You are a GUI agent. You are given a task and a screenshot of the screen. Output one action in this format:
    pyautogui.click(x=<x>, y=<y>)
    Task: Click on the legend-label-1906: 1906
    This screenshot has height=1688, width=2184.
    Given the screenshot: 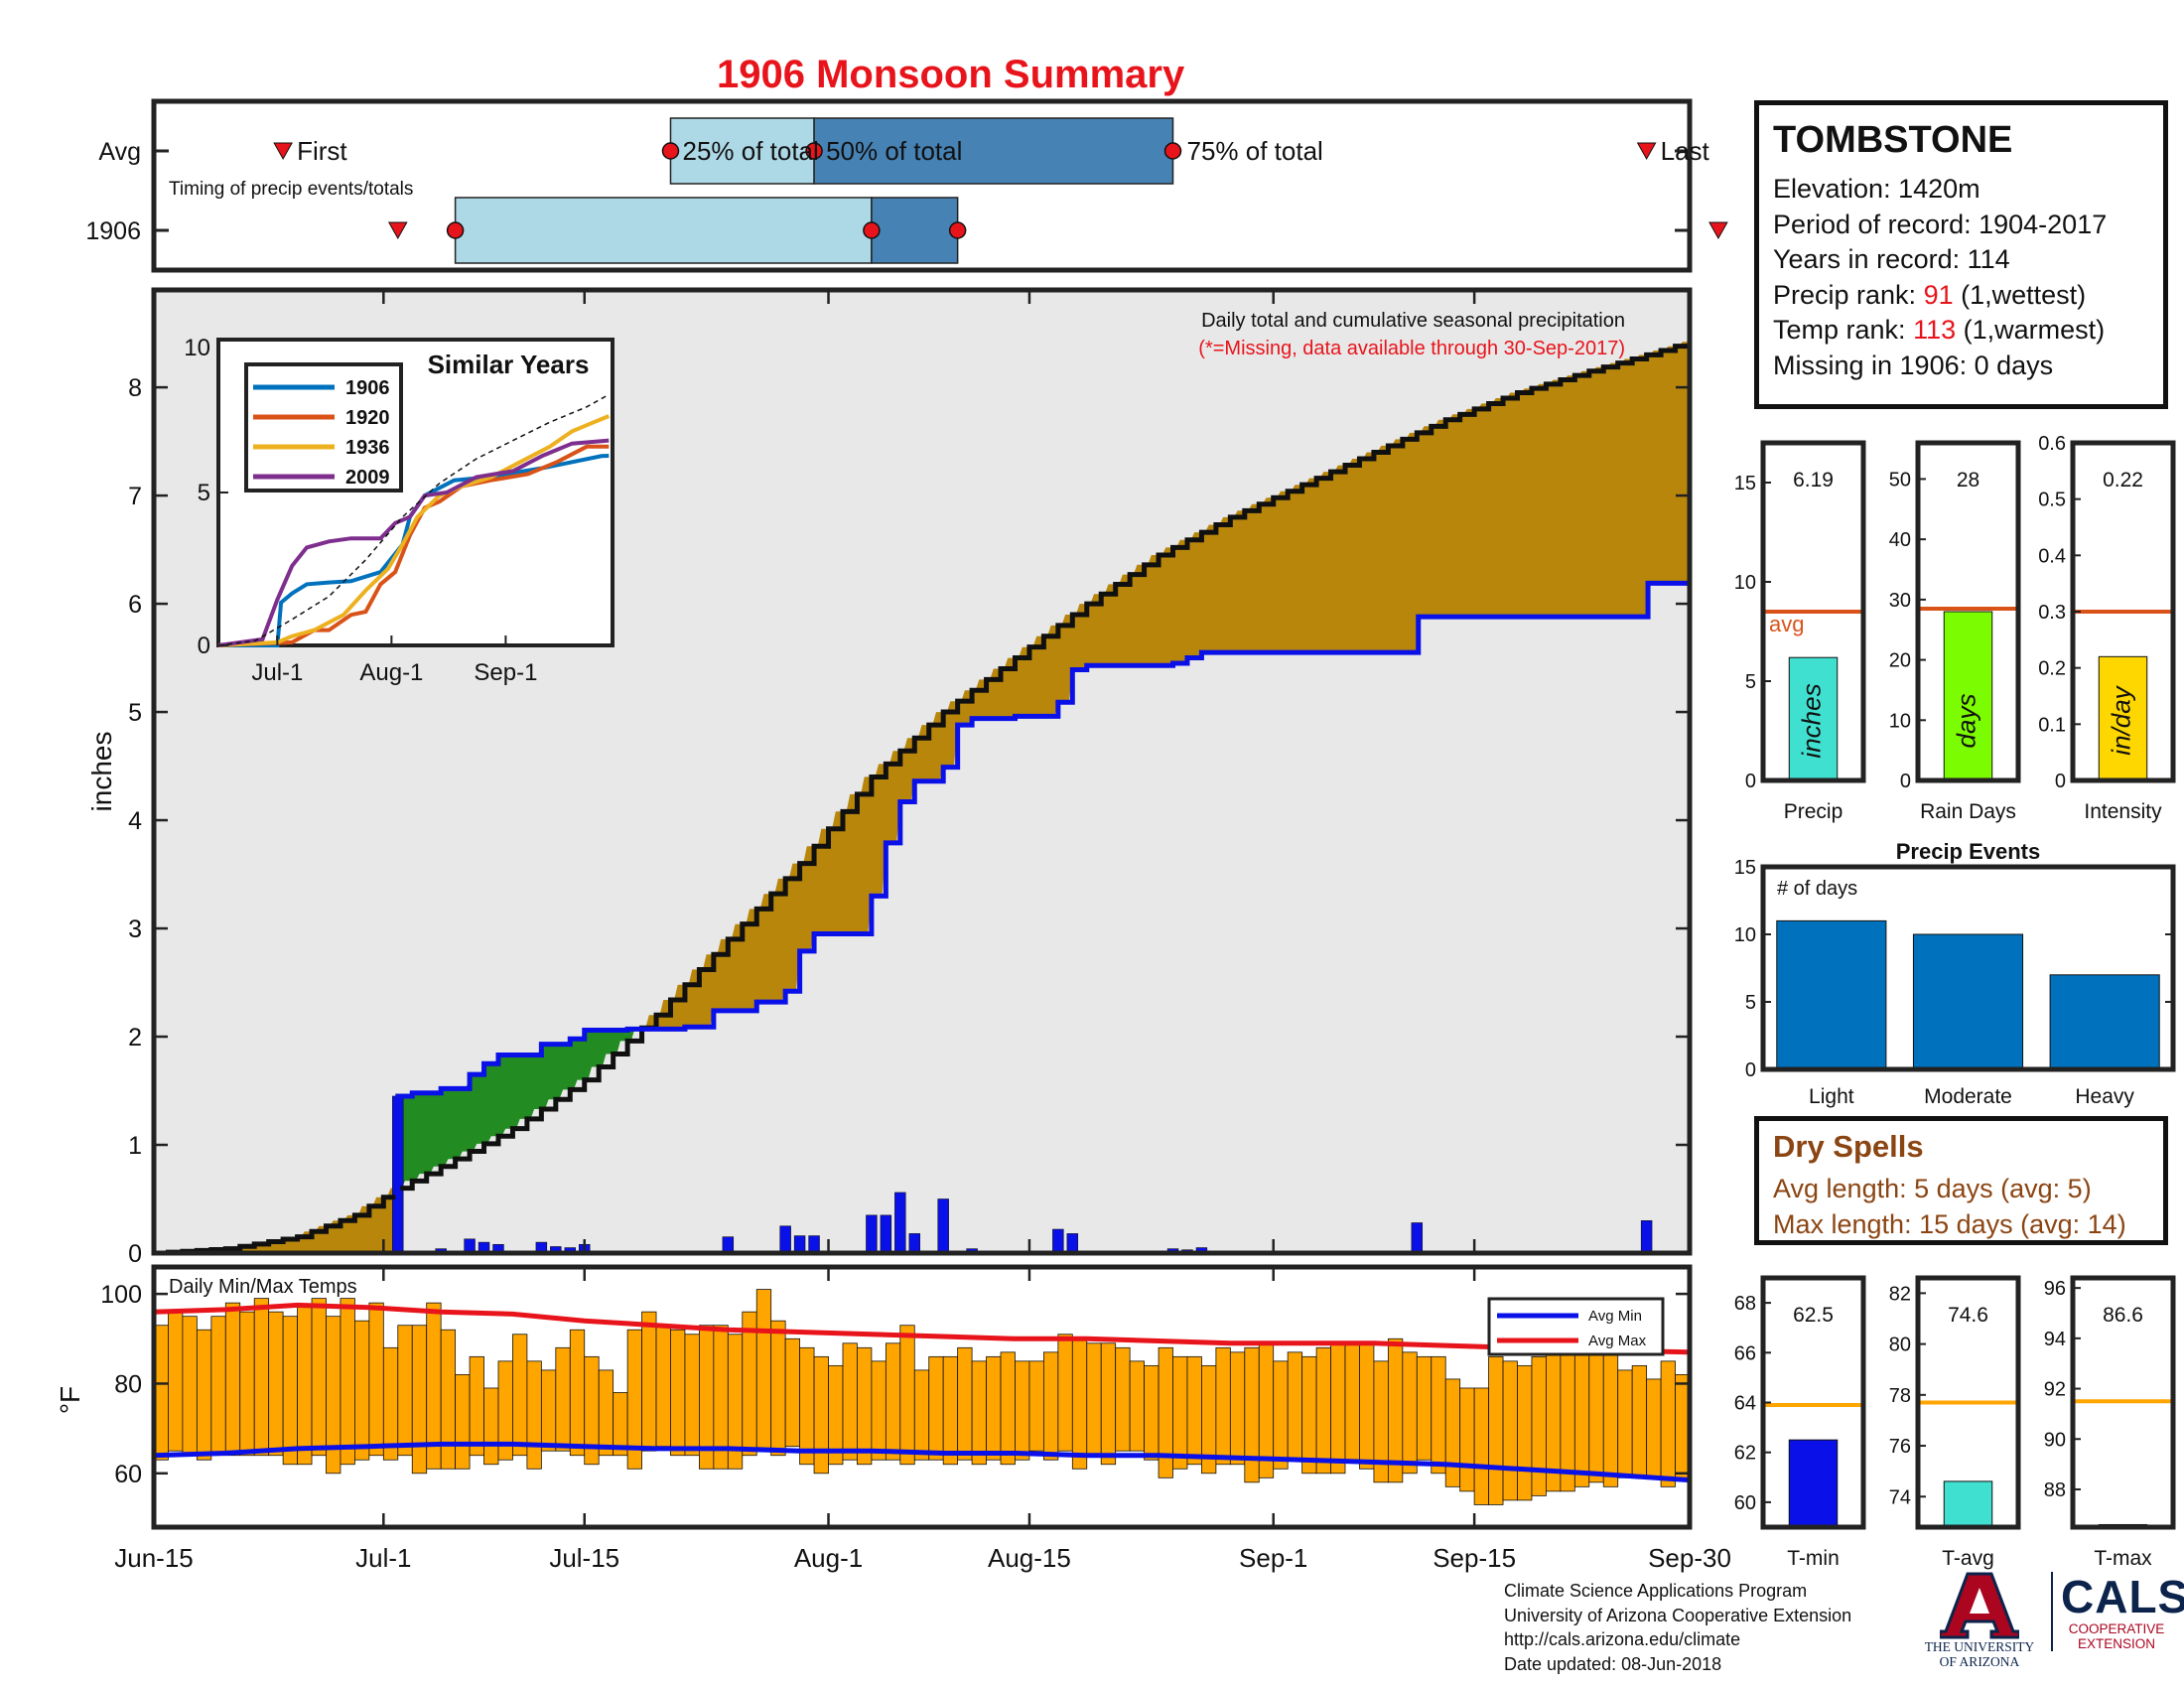 What is the action you would take?
    pyautogui.click(x=367, y=388)
    